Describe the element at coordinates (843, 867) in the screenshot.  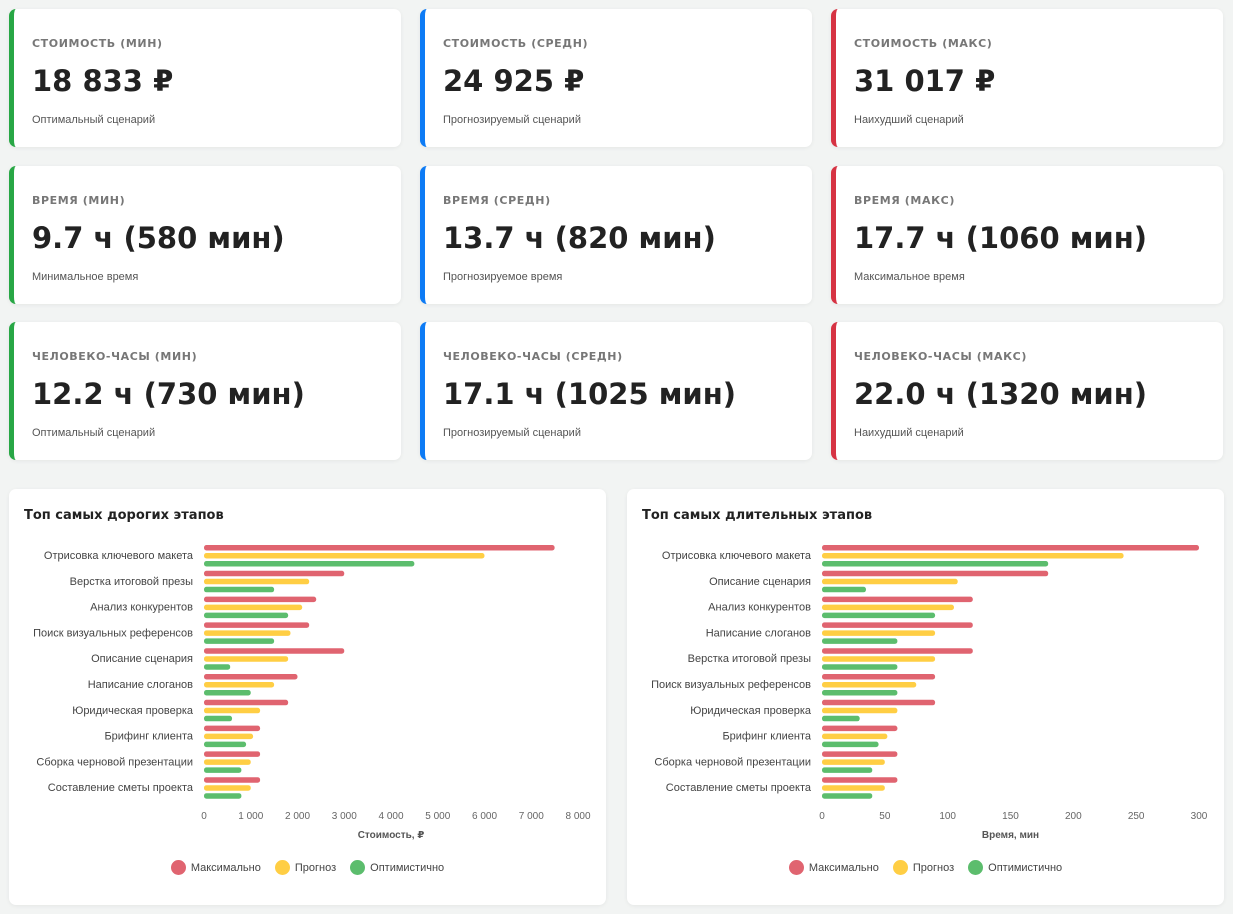
I see `legend-label: Максимально` at that location.